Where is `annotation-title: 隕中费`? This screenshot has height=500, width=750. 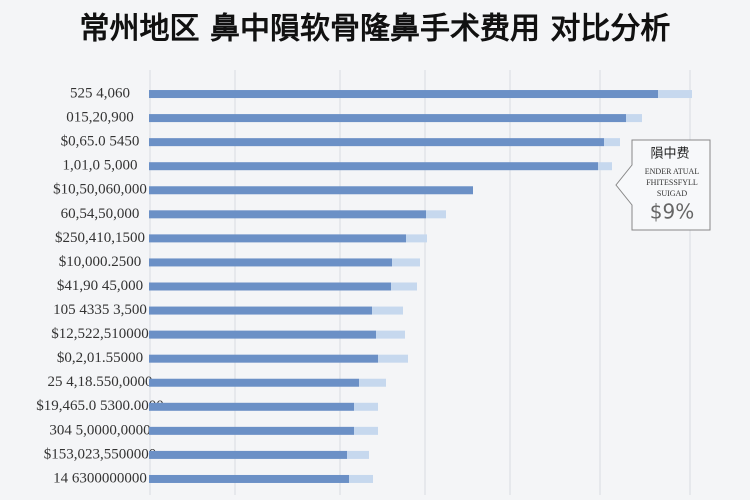
annotation-title: 隕中费 is located at coordinates (669, 154).